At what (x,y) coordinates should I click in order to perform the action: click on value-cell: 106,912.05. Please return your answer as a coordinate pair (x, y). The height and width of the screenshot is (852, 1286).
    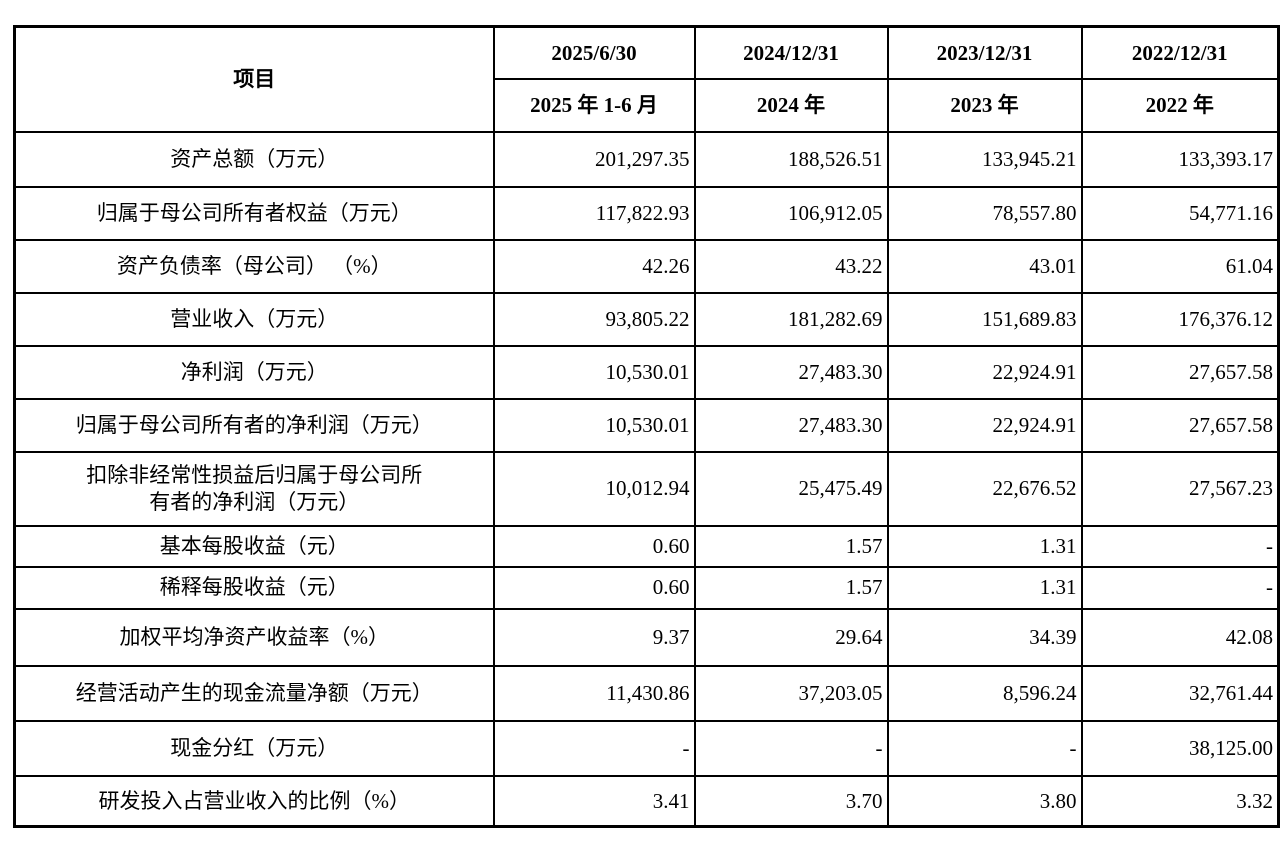
    Looking at the image, I should click on (791, 213).